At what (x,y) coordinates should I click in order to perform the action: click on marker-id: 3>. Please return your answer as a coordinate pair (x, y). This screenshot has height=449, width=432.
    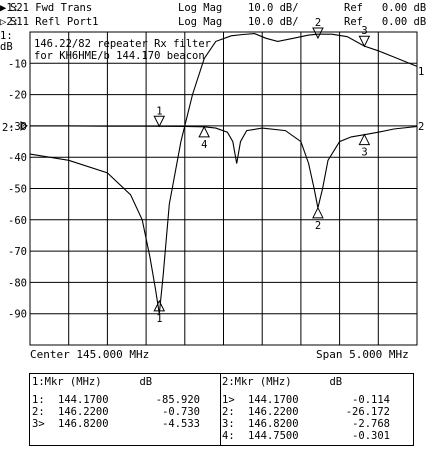
    Looking at the image, I should click on (38, 424).